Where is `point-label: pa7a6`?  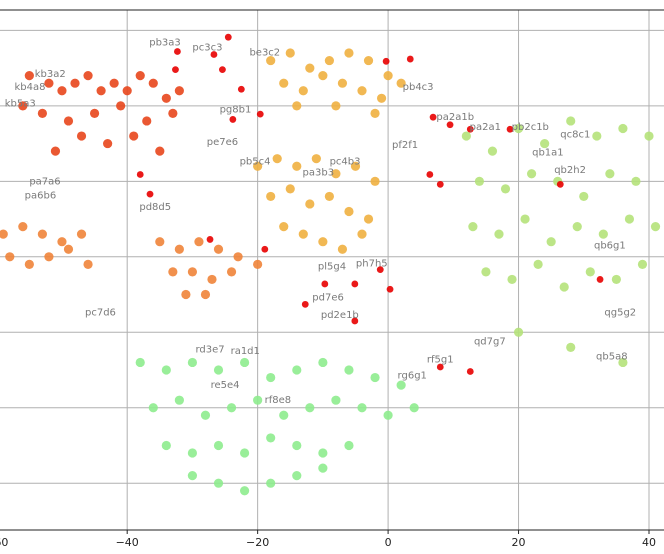
point-label: pa7a6 is located at coordinates (44, 181).